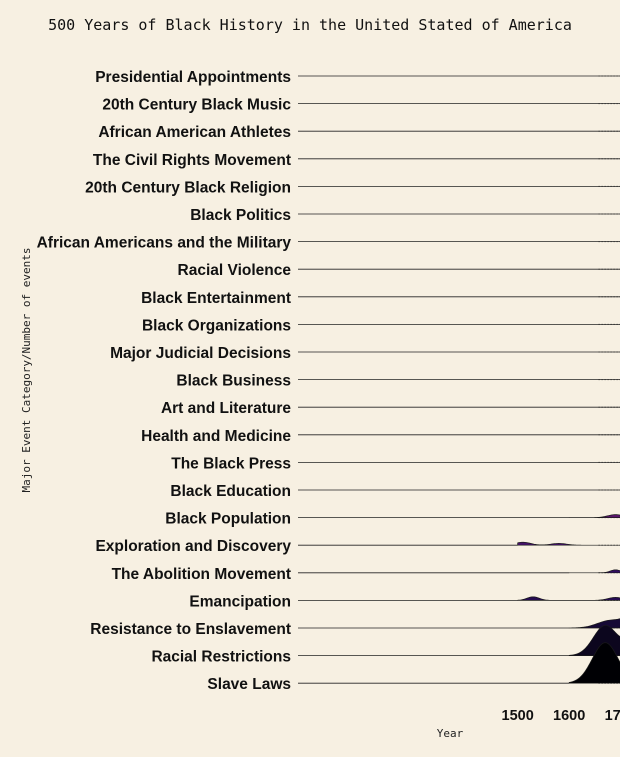 Image resolution: width=620 pixels, height=757 pixels. I want to click on category-label: Racial Restrictions, so click(221, 657).